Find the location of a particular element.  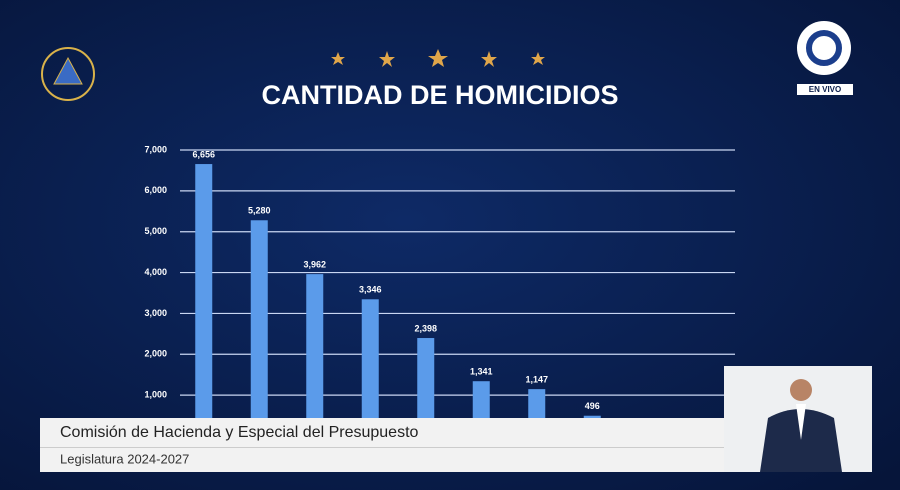

y-tick-label: 7,000 is located at coordinates (155, 149).